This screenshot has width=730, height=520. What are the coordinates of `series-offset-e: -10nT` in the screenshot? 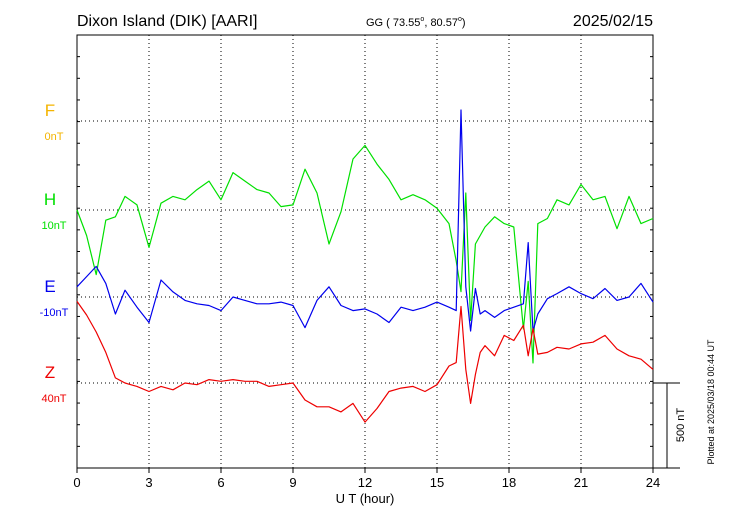 It's located at (54, 313).